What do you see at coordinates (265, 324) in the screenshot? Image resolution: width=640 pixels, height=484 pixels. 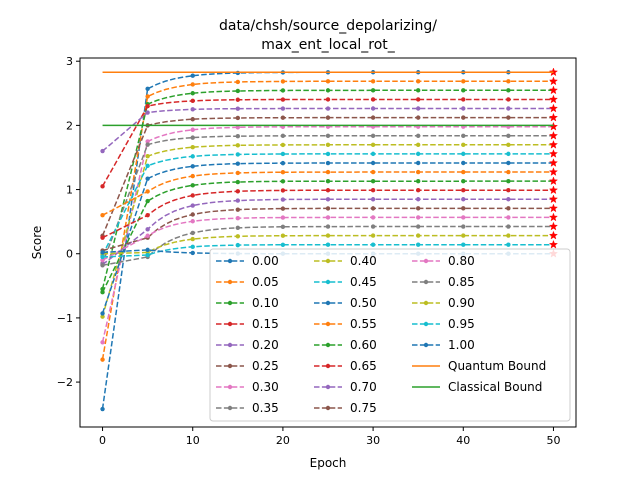 I see `legend-label: 0.15` at bounding box center [265, 324].